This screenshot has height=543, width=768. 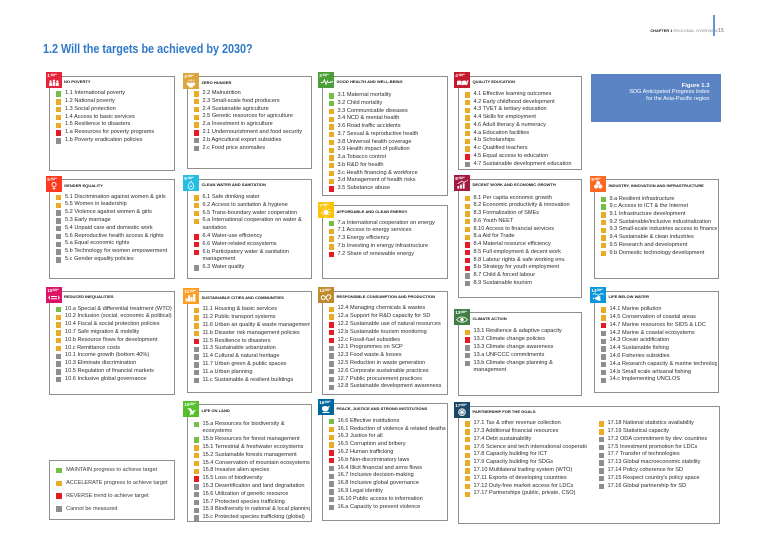 What do you see at coordinates (185, 75) in the screenshot?
I see `svg-text: 2` at bounding box center [185, 75].